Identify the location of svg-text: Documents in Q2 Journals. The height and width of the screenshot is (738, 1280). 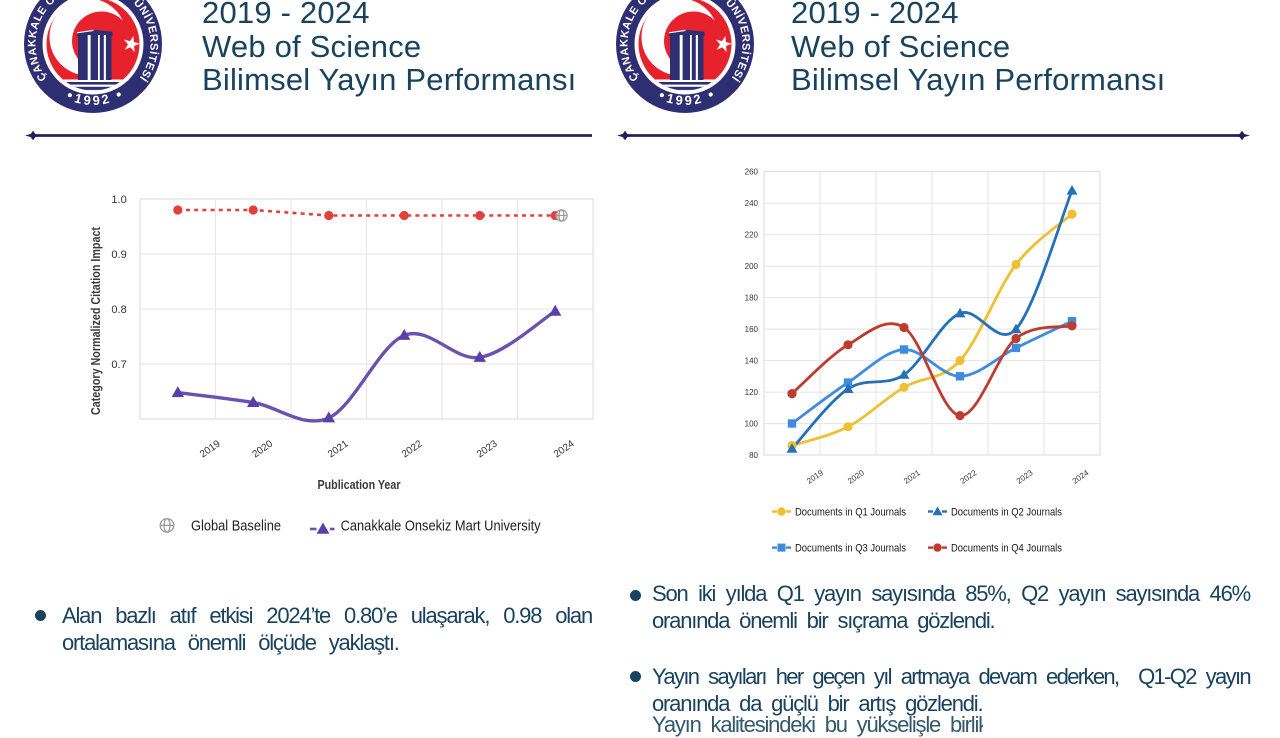
(1007, 512).